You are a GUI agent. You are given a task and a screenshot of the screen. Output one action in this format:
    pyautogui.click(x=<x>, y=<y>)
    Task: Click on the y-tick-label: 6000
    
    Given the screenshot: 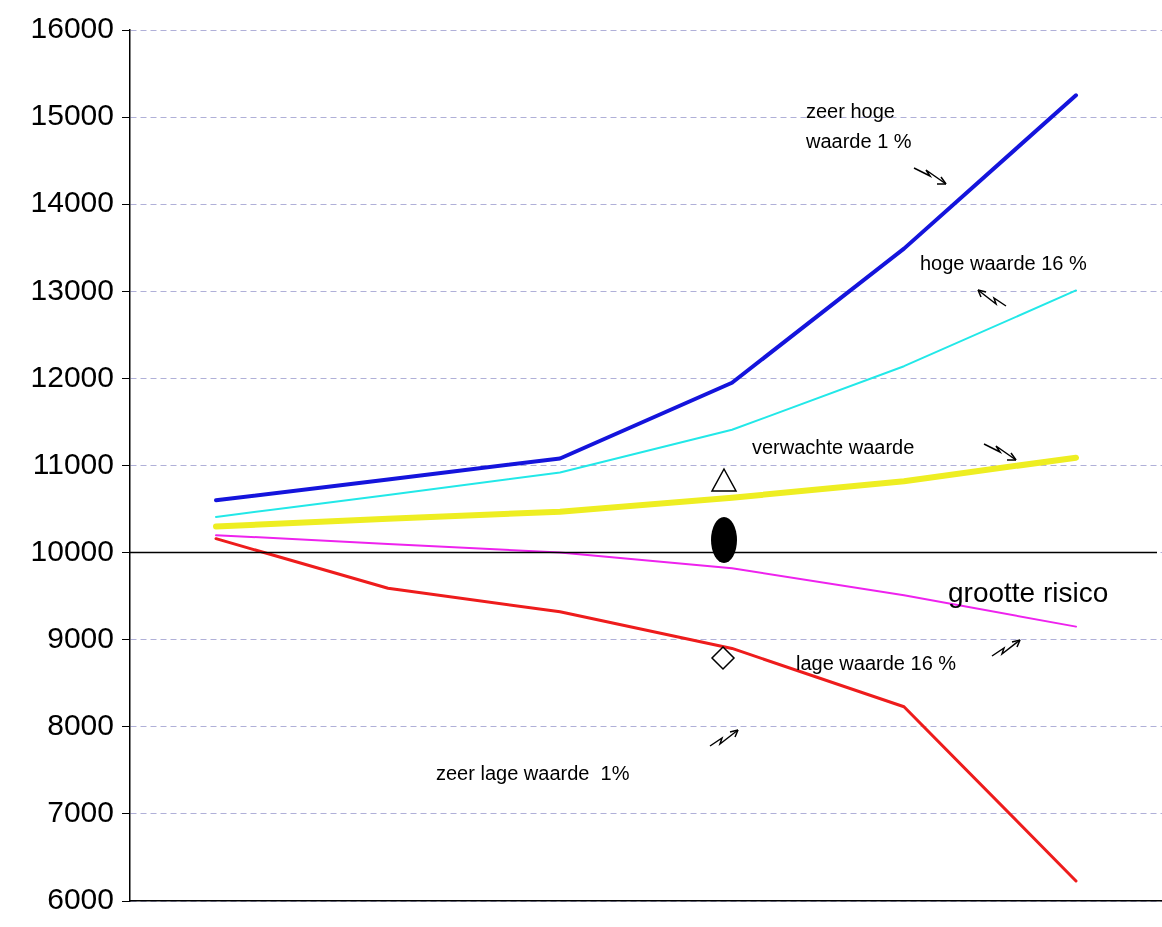 What is the action you would take?
    pyautogui.click(x=80, y=899)
    